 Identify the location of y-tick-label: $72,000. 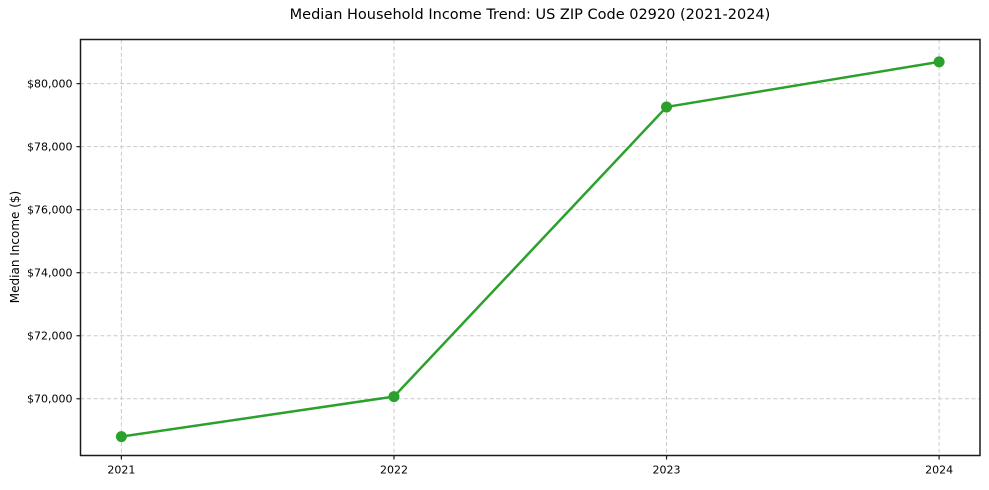
(50, 335).